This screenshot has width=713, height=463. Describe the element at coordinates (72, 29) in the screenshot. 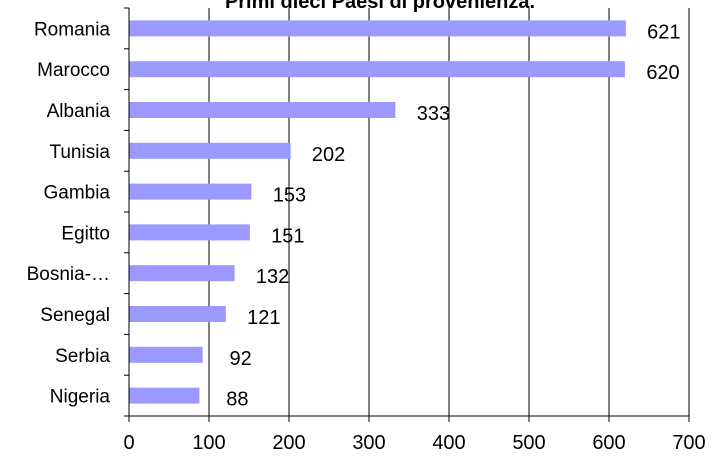

I see `category-label-0: Romania` at that location.